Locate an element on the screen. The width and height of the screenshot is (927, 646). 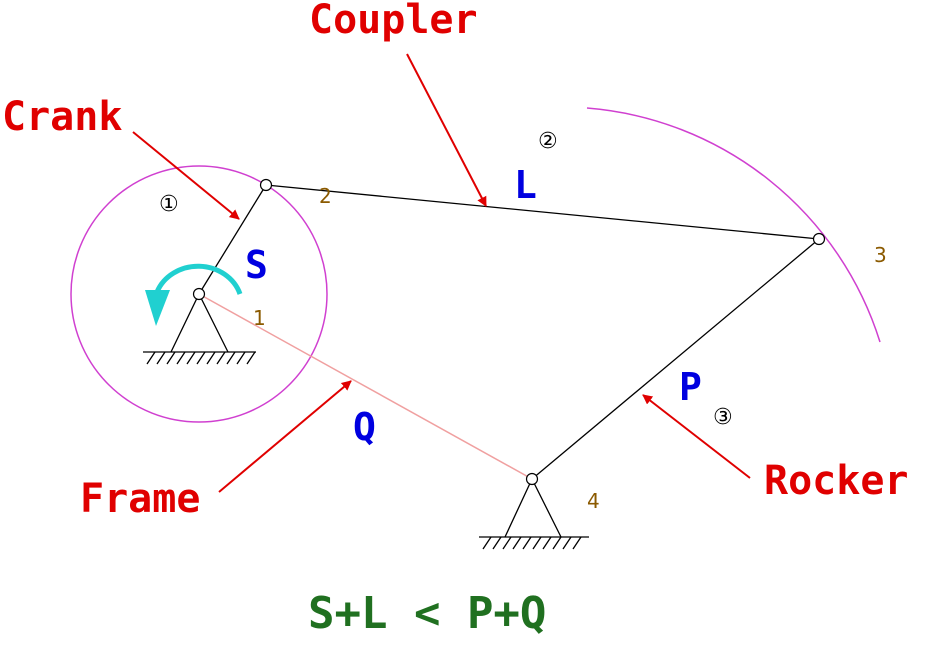
crank-symbol: S is located at coordinates (256, 265).